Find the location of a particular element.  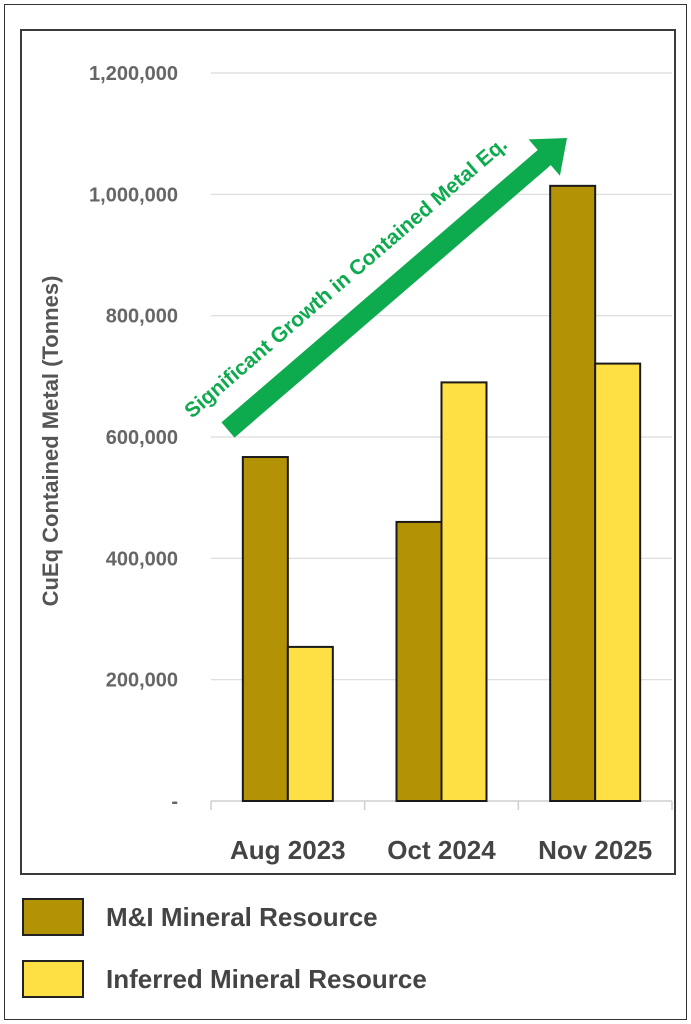

legend-item-mi: M&I Mineral Resource is located at coordinates (342, 917).